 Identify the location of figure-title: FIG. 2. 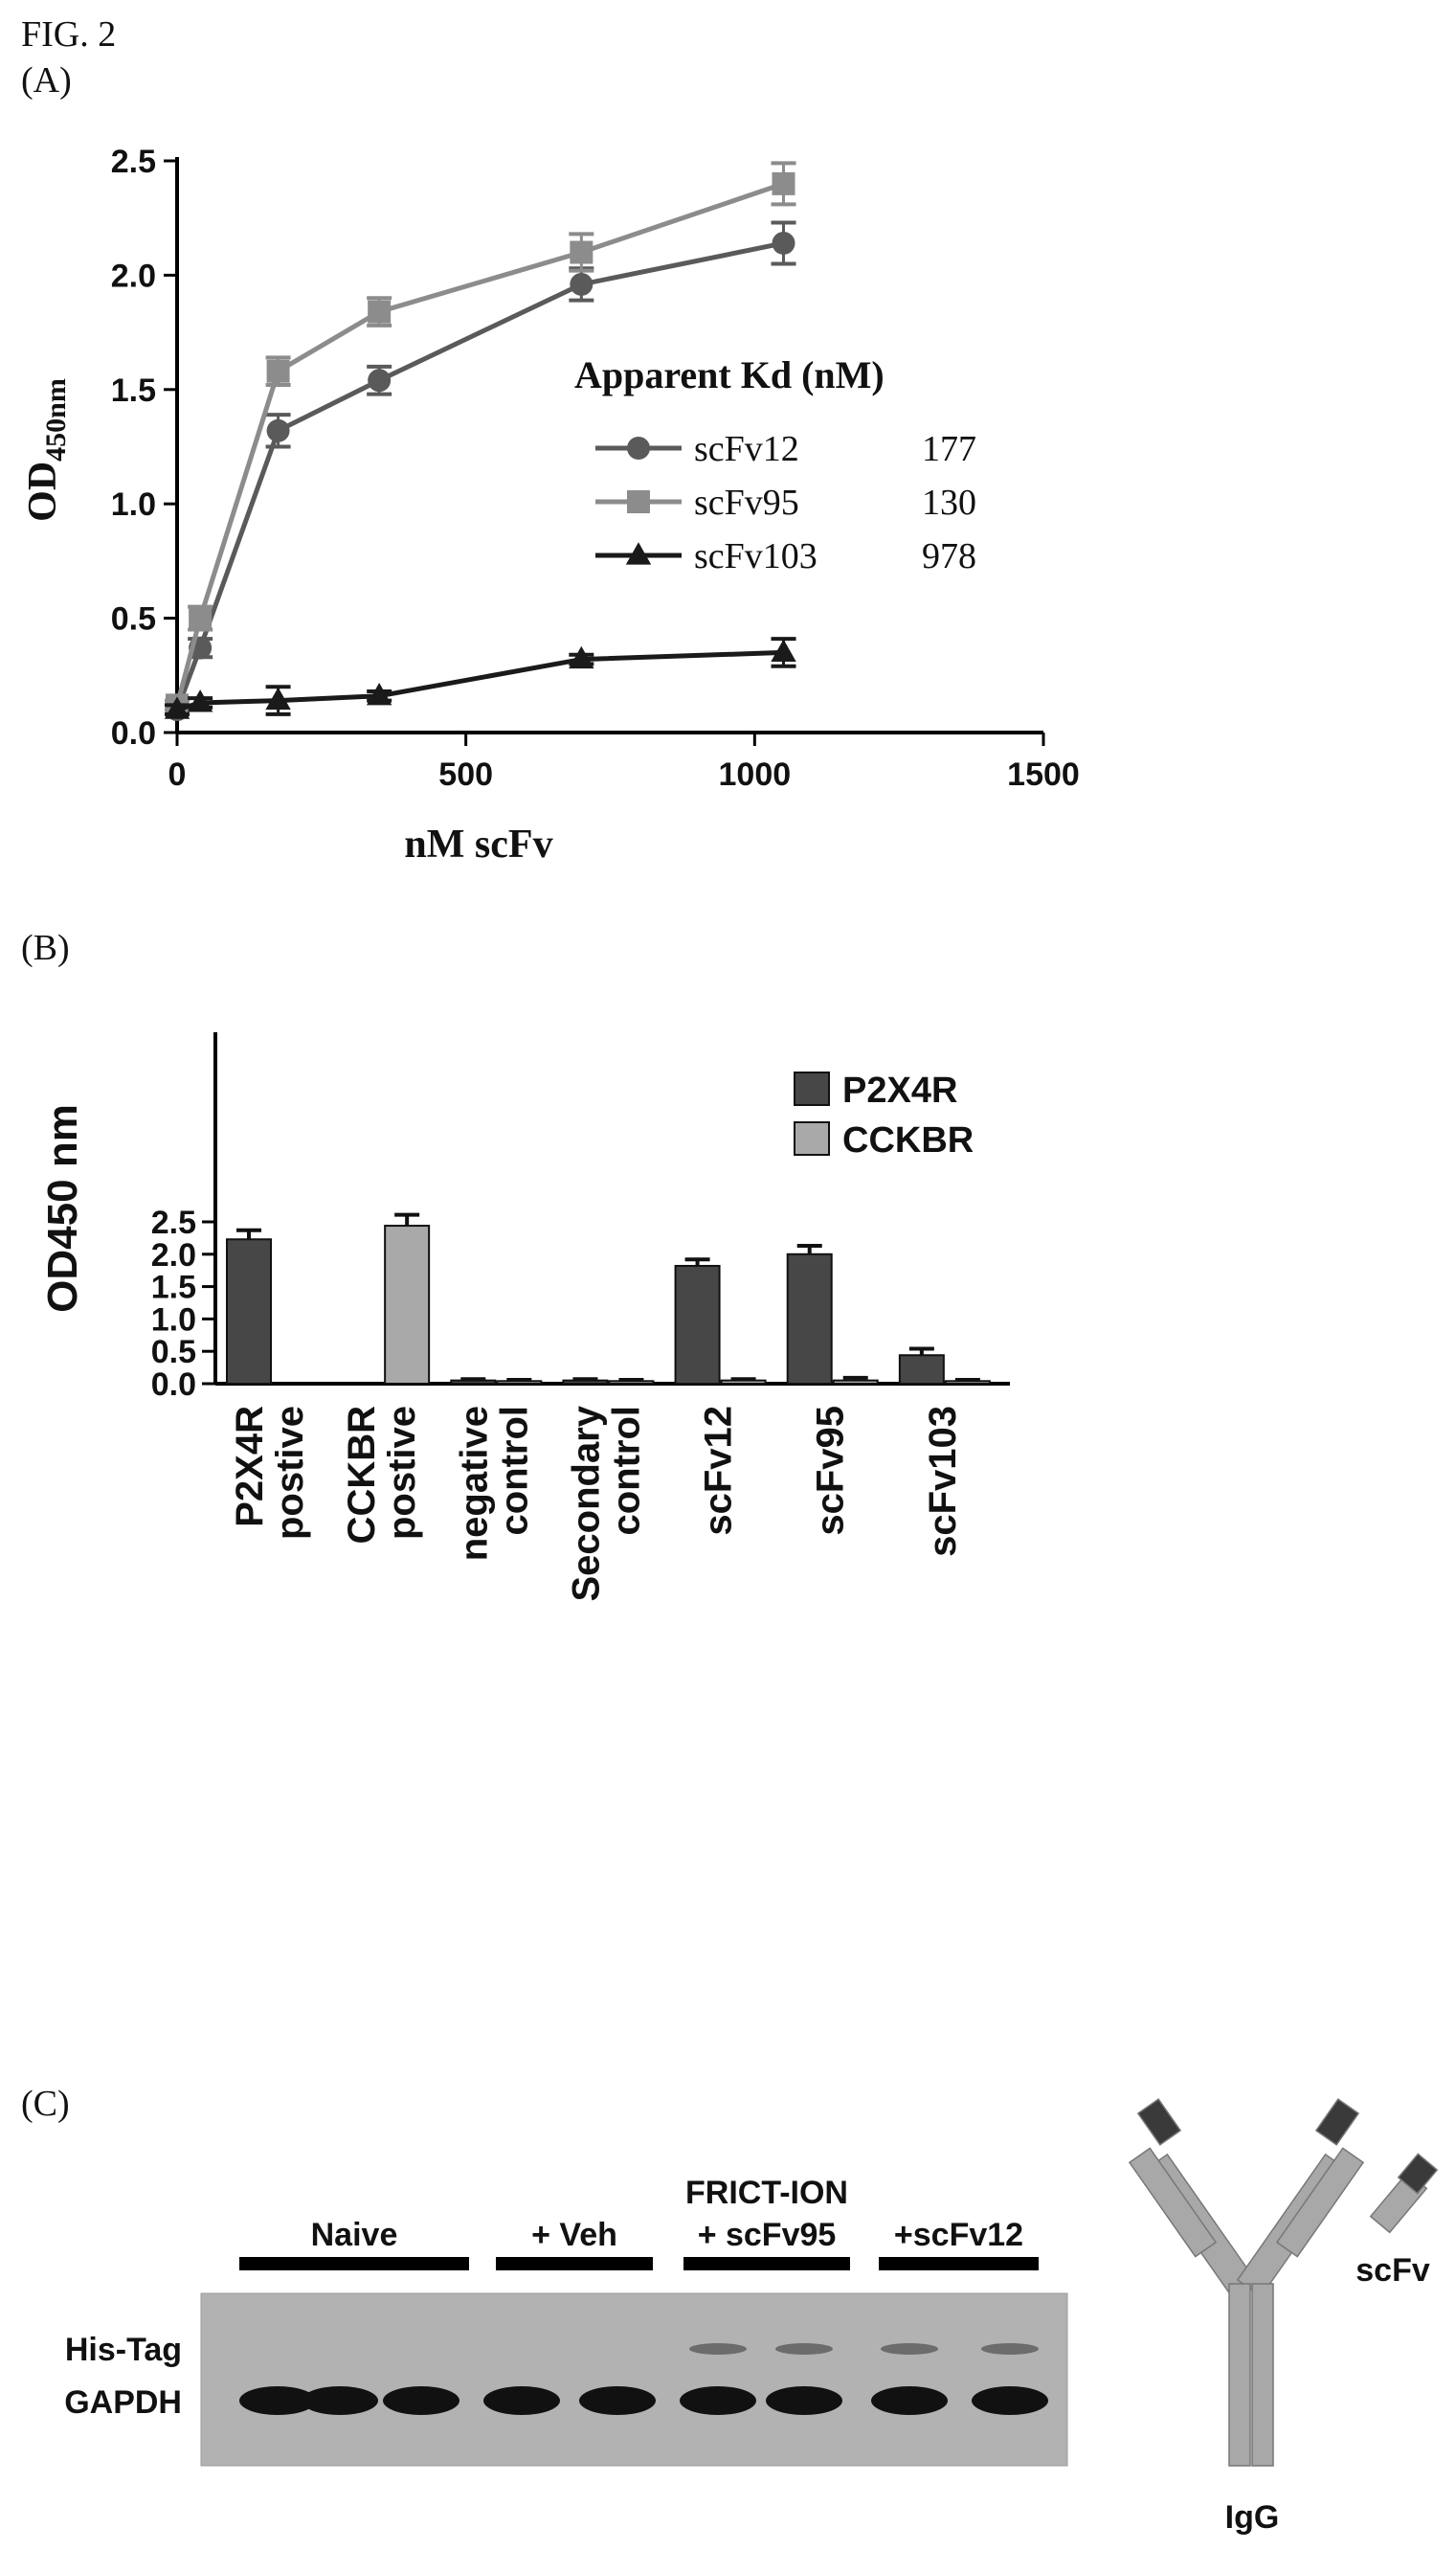
(69, 34).